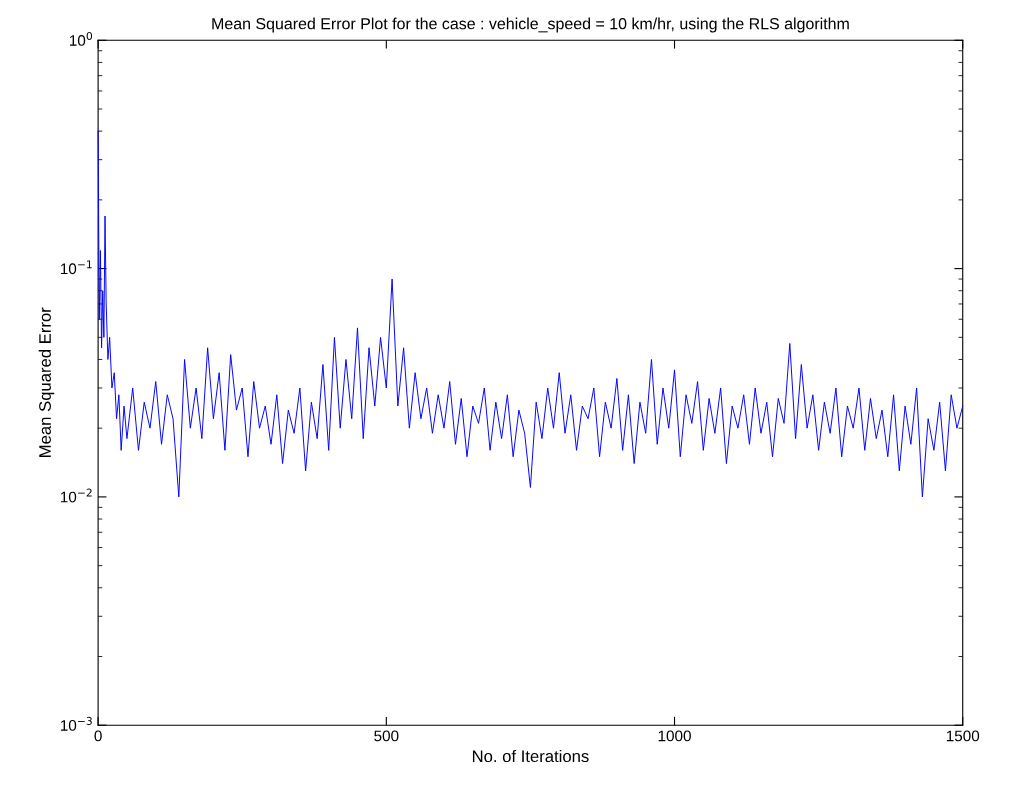 This screenshot has width=1022, height=790. Describe the element at coordinates (530, 25) in the screenshot. I see `chart-title: Mean Squared Error Plot for the case : vehicle_speed = 10 km/hr, using the RLS algorithm` at that location.